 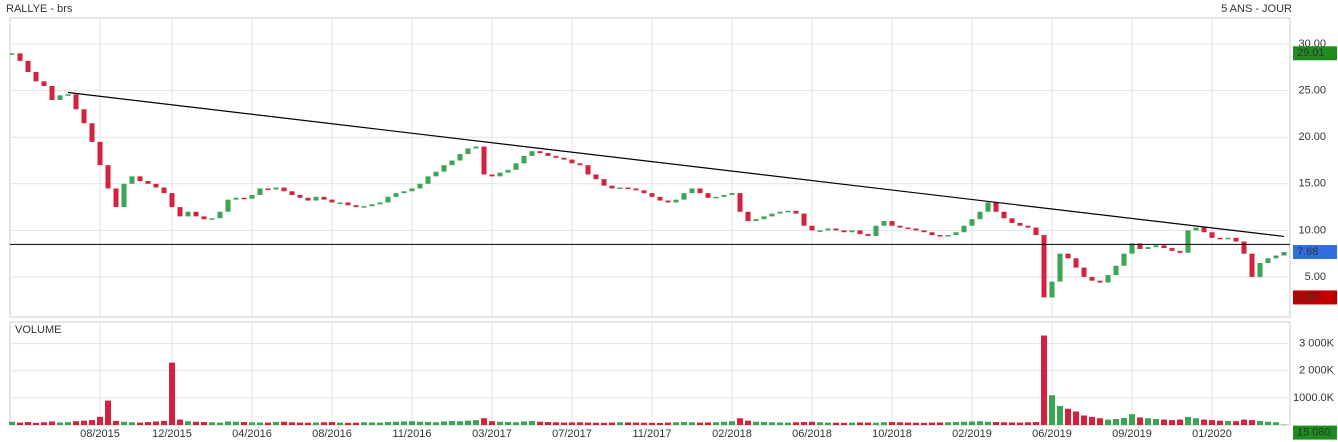 I want to click on price-badge-label: 2.80, so click(x=1307, y=297).